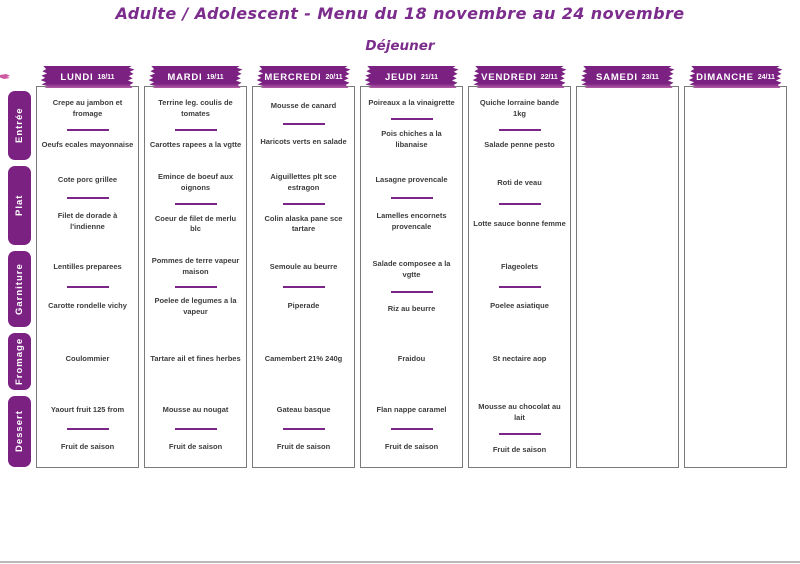 This screenshot has width=800, height=564. I want to click on day-name-label: MARDI, so click(185, 77).